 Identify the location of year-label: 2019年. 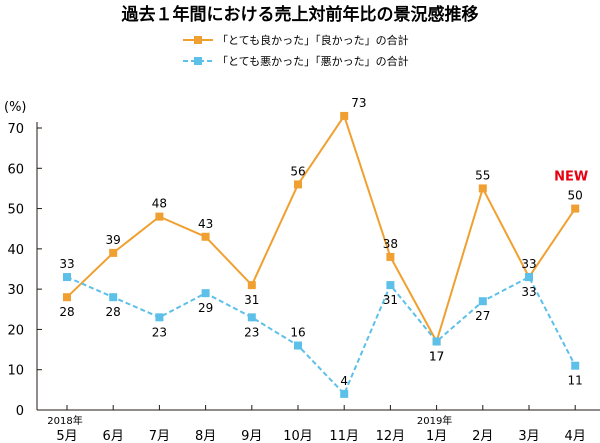
(434, 420).